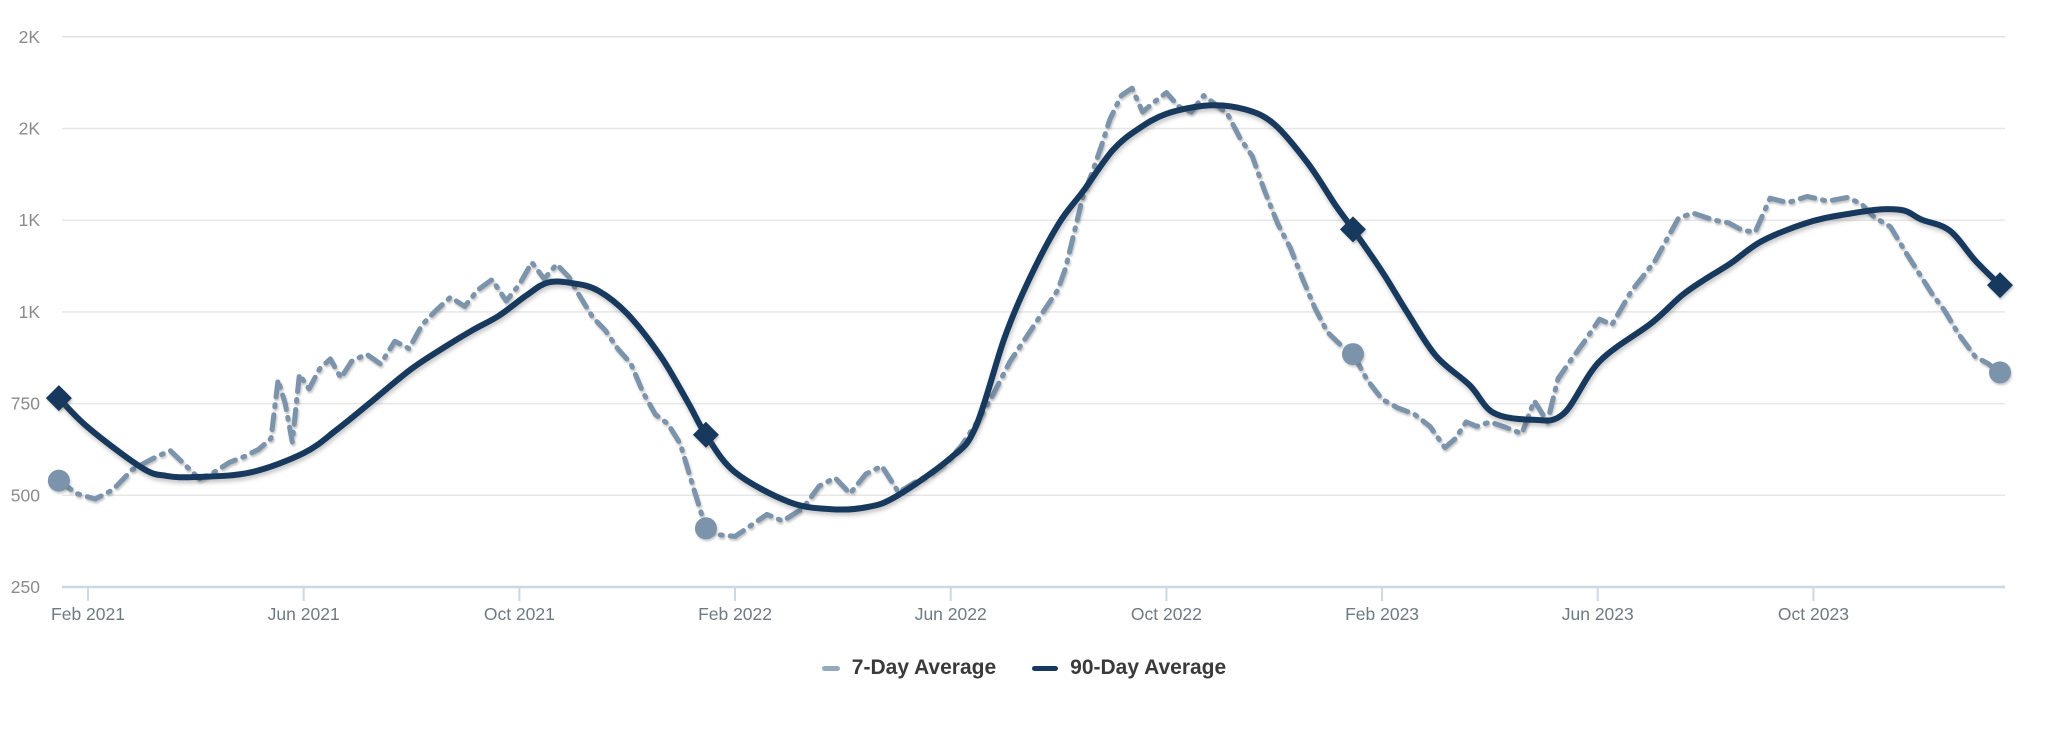 The image size is (2048, 738). What do you see at coordinates (830, 668) in the screenshot?
I see `dashed-line-swatch-icon` at bounding box center [830, 668].